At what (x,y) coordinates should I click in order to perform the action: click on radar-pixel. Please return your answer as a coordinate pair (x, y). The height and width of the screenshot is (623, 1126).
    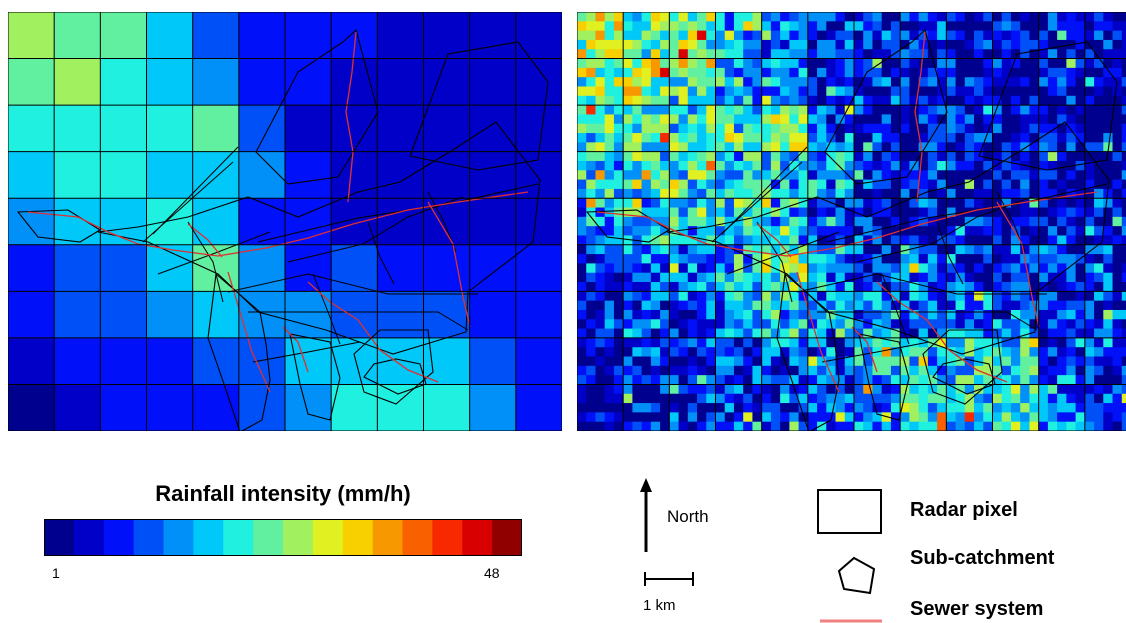
    Looking at the image, I should click on (216, 129).